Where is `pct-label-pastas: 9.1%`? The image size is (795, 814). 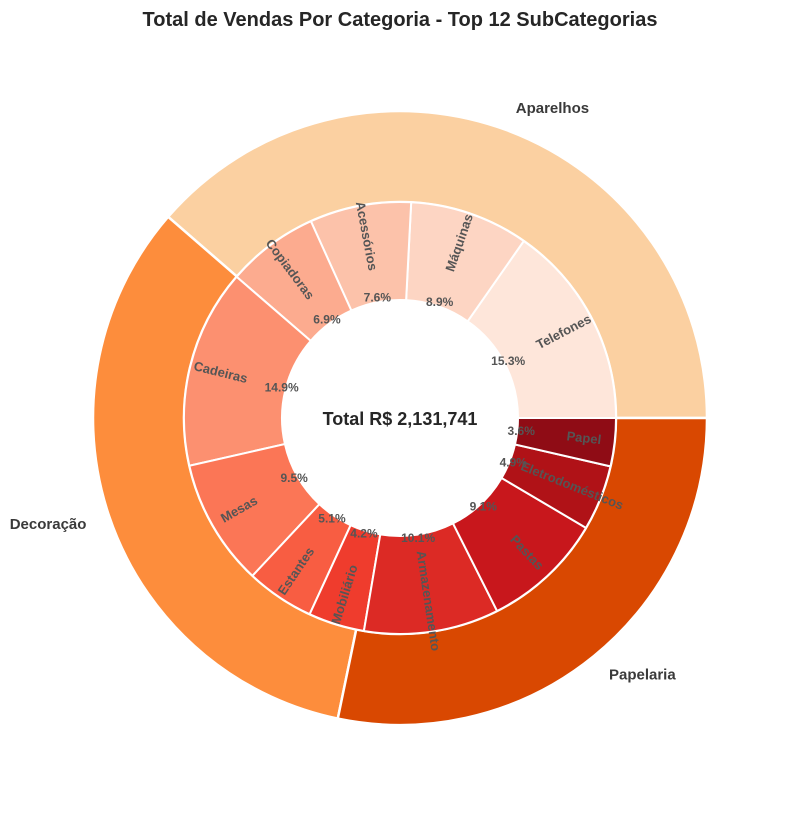
pct-label-pastas: 9.1% is located at coordinates (484, 506).